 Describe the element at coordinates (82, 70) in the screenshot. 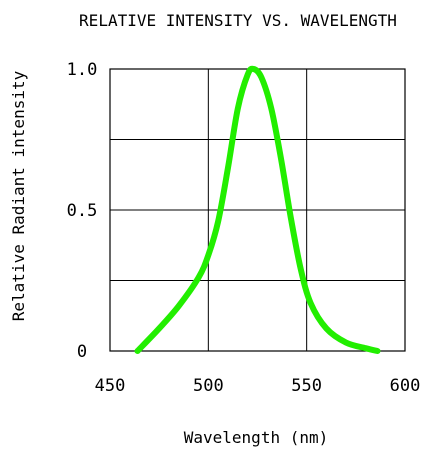

I see `y-tick-label: 1.0` at that location.